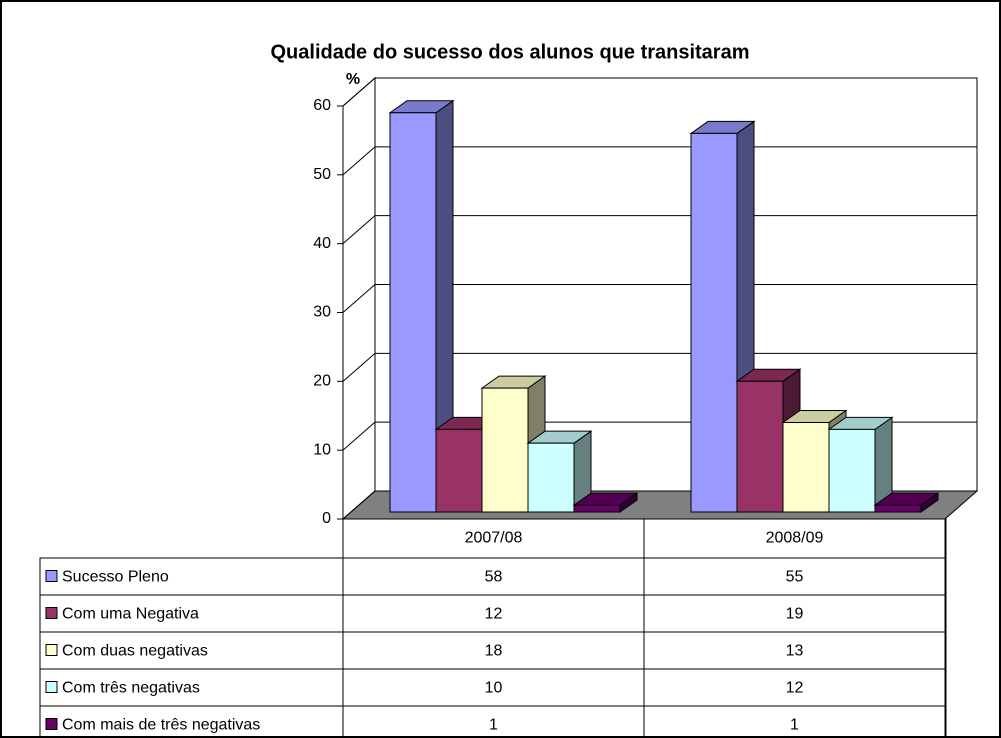 The height and width of the screenshot is (738, 1001). Describe the element at coordinates (322, 312) in the screenshot. I see `y-tick-label: 30` at that location.